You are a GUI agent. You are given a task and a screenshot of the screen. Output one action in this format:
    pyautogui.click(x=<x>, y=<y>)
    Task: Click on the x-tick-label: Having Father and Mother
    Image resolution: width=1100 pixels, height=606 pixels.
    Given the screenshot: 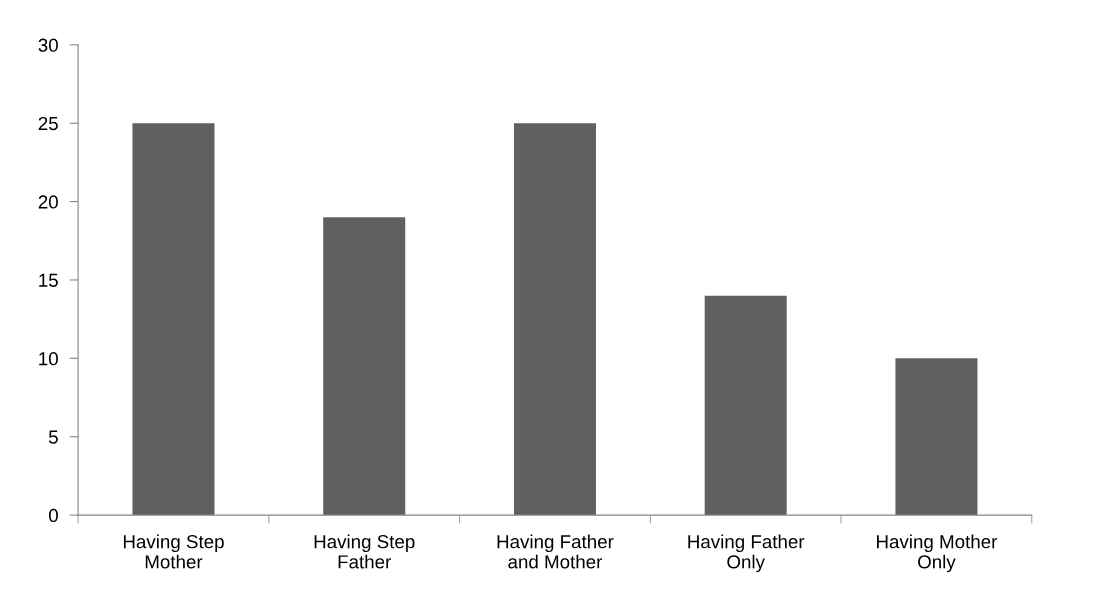 What is the action you would take?
    pyautogui.click(x=555, y=551)
    